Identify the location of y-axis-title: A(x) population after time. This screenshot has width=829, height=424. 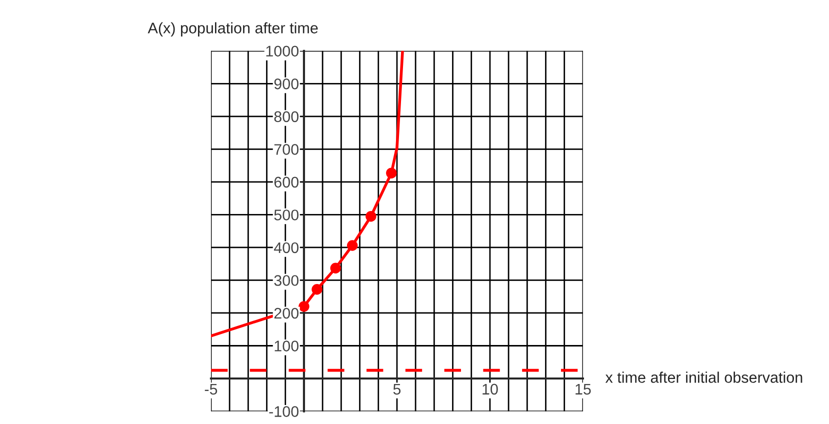
(233, 29).